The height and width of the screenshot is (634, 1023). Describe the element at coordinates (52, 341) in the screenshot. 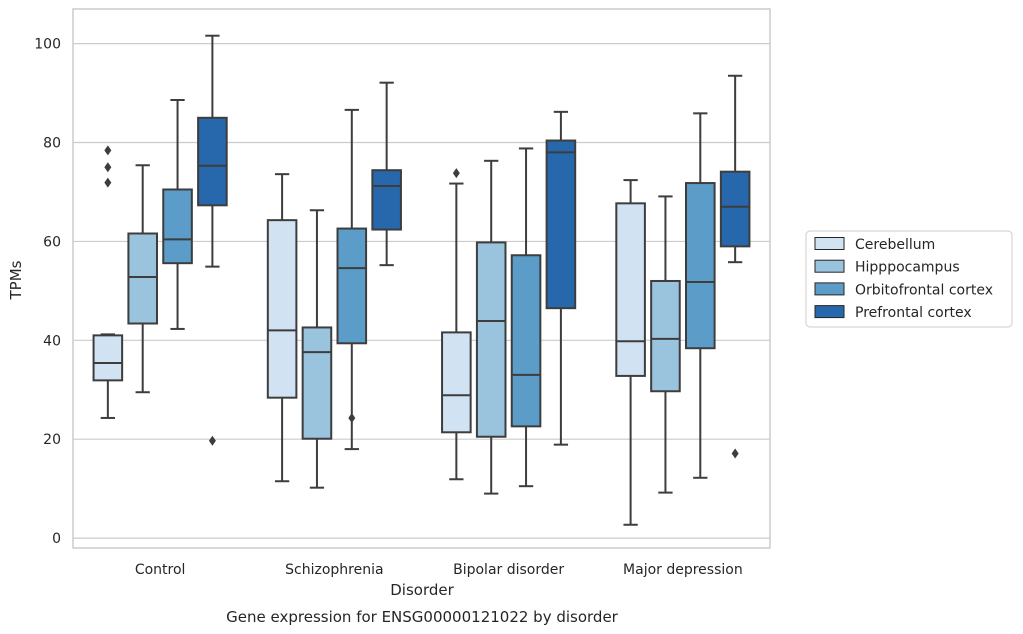

I see `y-tick-label: 40` at that location.